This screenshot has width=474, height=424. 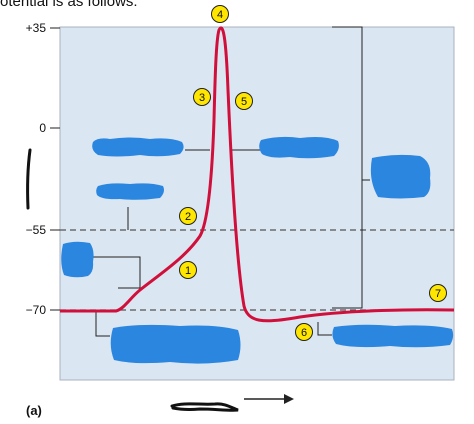 I want to click on svg-text: 4, so click(x=220, y=15).